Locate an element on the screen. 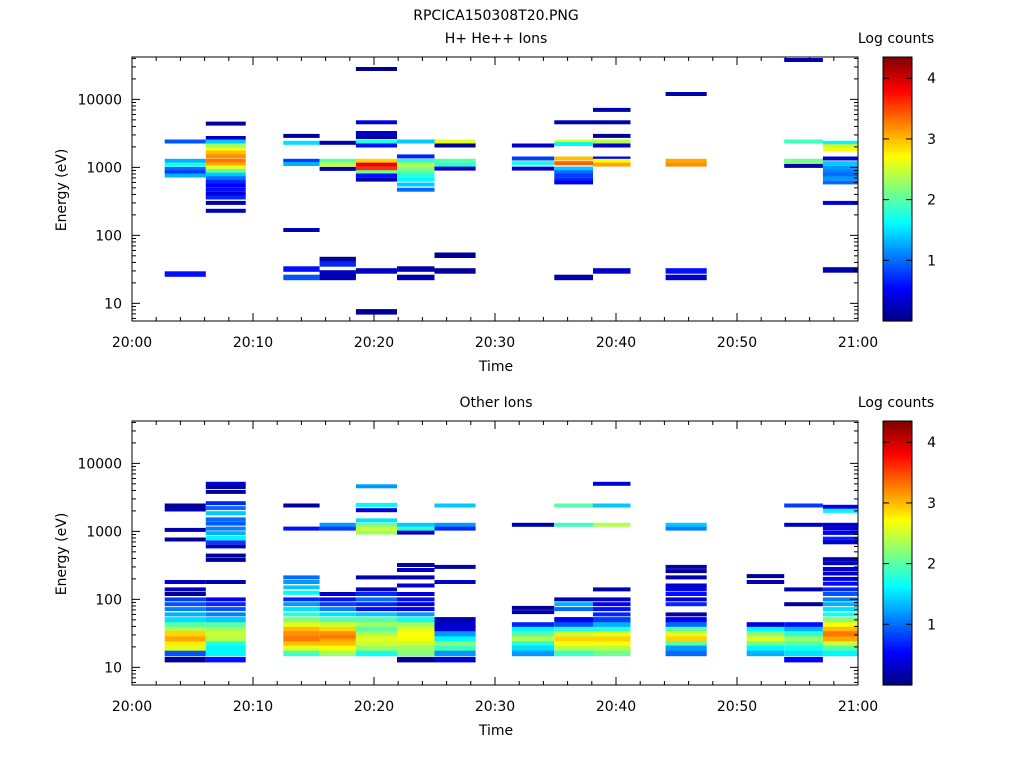 This screenshot has width=1024, height=768. x-tick-label: 21:00 is located at coordinates (858, 343).